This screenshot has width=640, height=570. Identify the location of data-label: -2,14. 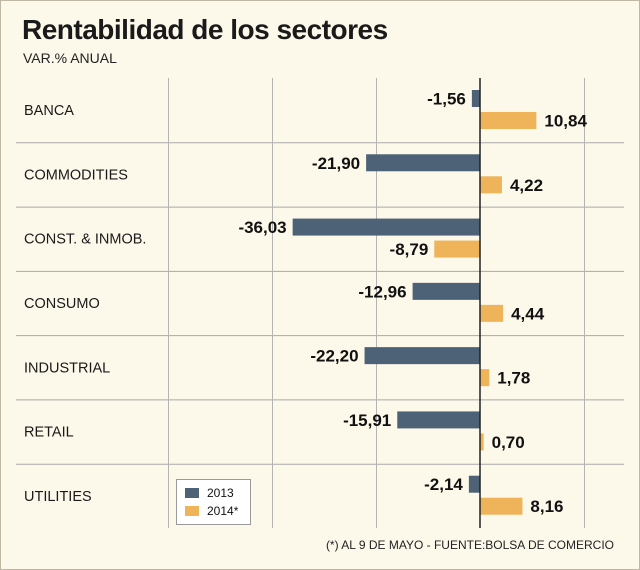
(443, 484).